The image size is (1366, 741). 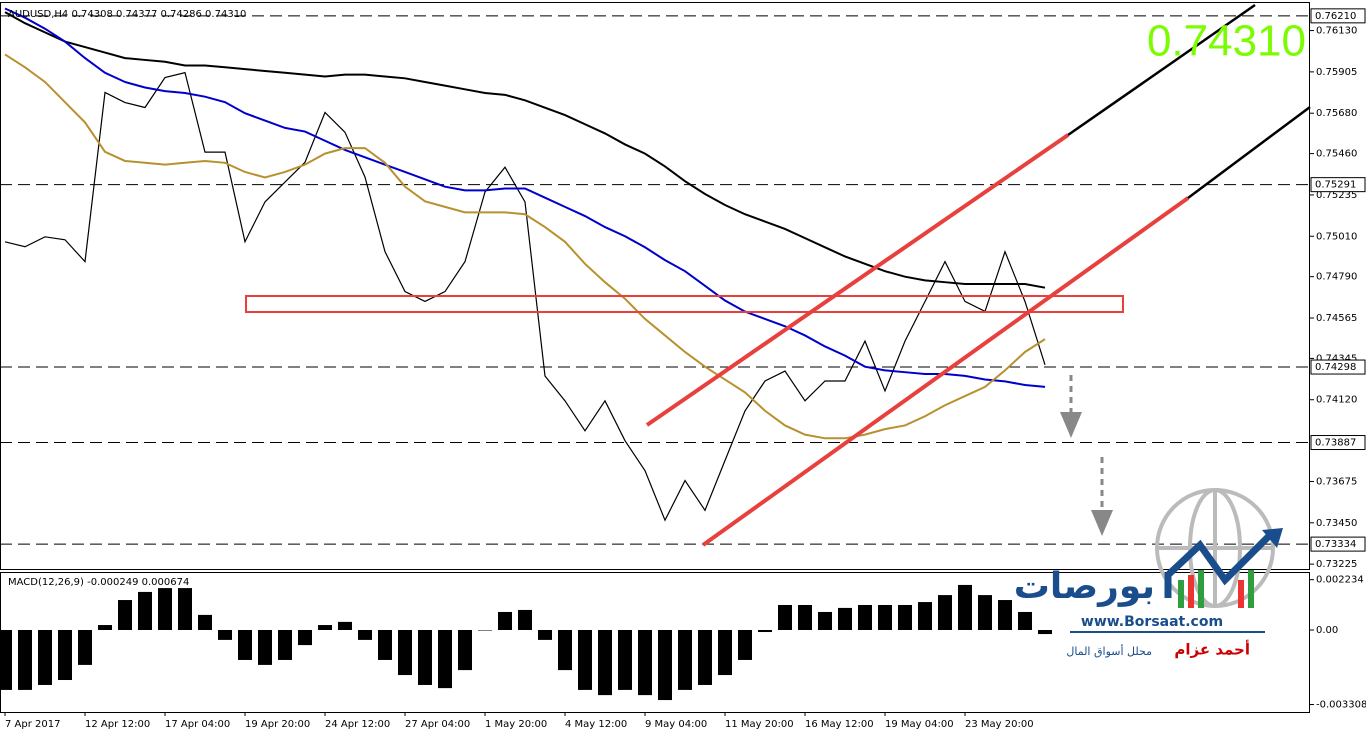 I want to click on macd-title: MACD(12,26,9) -0.000249 0.000674, so click(x=98, y=582).